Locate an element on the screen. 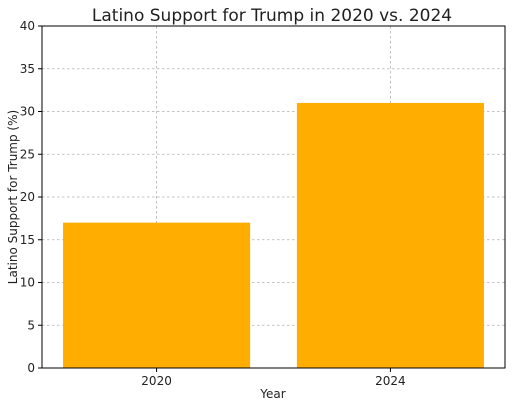 The image size is (512, 408). x-axis-label: Year is located at coordinates (272, 394).